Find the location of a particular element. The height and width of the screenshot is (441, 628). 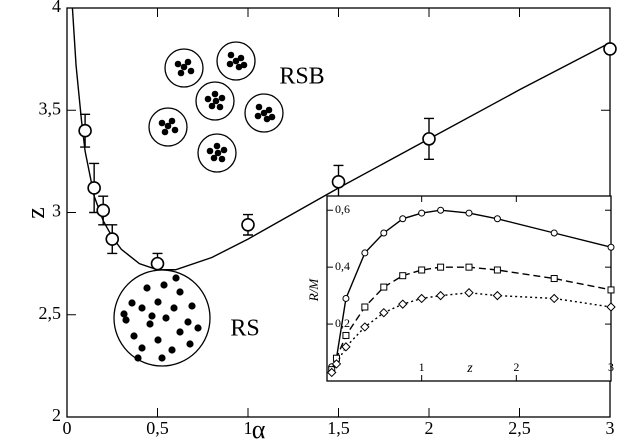

x-axis-label: α is located at coordinates (259, 428).